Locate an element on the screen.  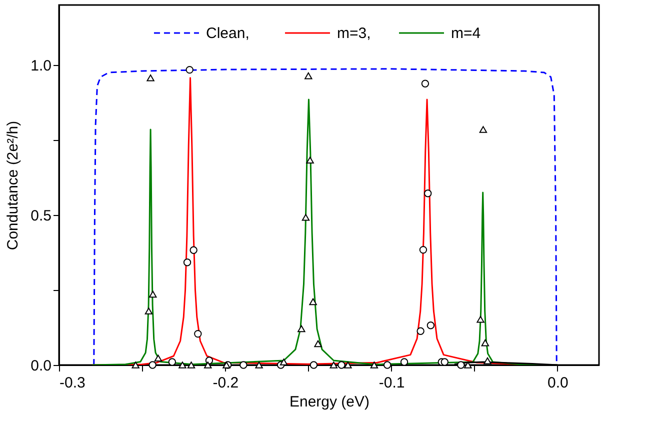
y-tick-label: 0.0 is located at coordinates (41, 366).